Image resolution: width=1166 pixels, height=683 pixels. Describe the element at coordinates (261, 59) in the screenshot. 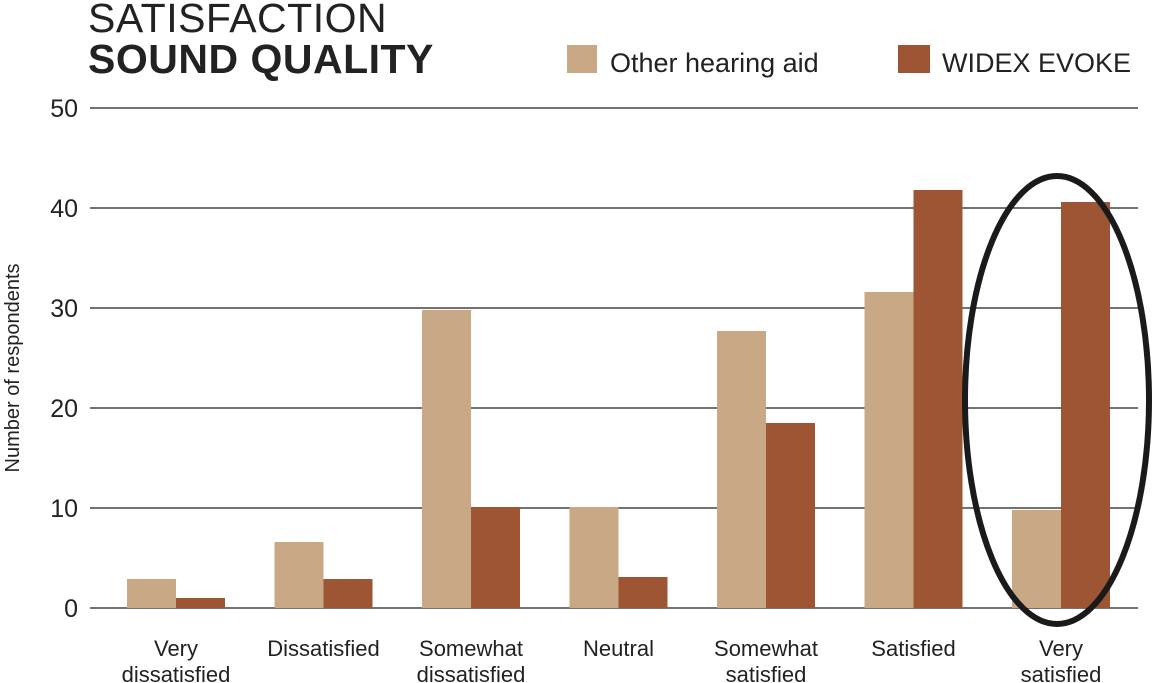

I see `chart-subtitle: SOUND QUALITY` at that location.